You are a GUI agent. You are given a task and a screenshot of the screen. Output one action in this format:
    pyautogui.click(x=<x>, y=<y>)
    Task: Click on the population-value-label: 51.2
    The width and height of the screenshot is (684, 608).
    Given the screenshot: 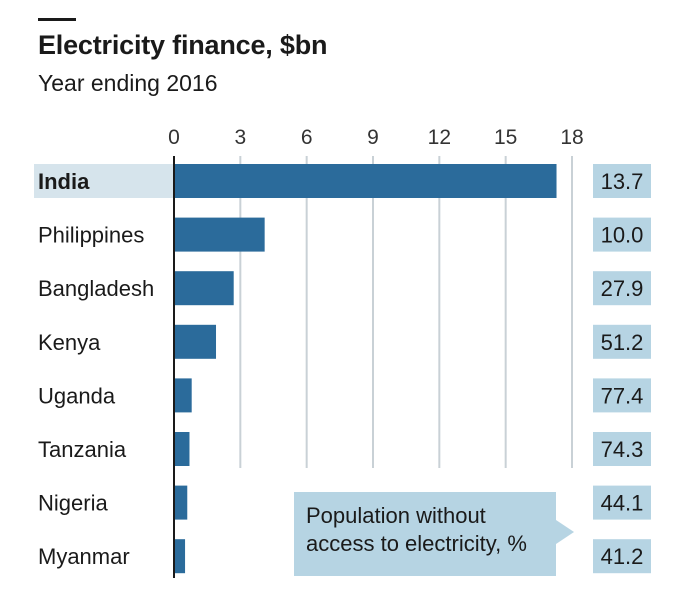 What is the action you would take?
    pyautogui.click(x=622, y=342)
    